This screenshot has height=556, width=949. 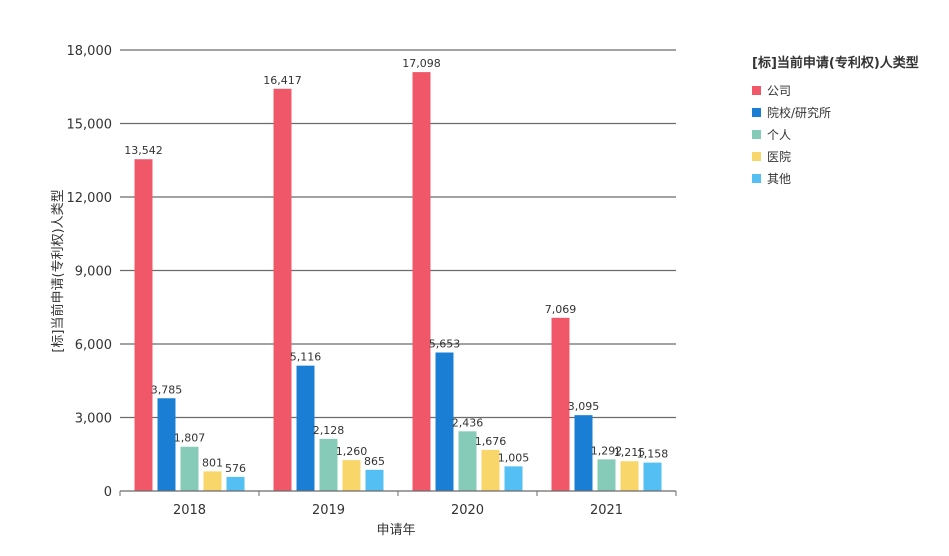 What do you see at coordinates (282, 80) in the screenshot?
I see `data-label: 16,417` at bounding box center [282, 80].